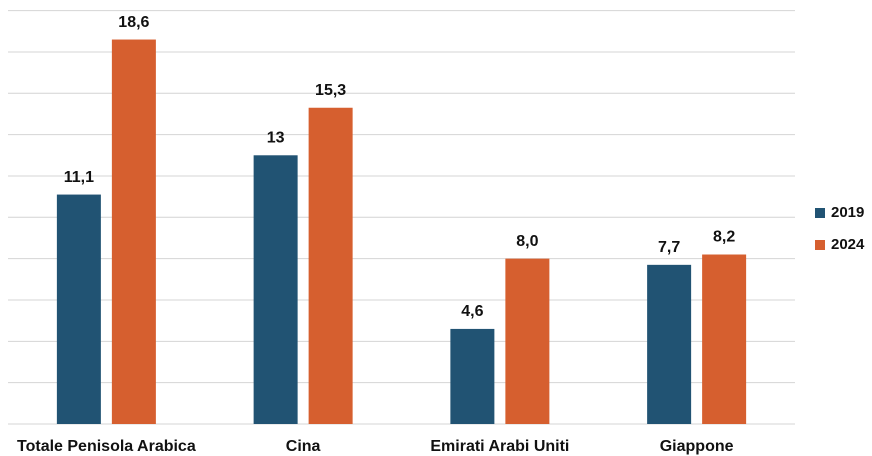 Image resolution: width=872 pixels, height=456 pixels. Describe the element at coordinates (847, 212) in the screenshot. I see `legend-label: 2019` at that location.